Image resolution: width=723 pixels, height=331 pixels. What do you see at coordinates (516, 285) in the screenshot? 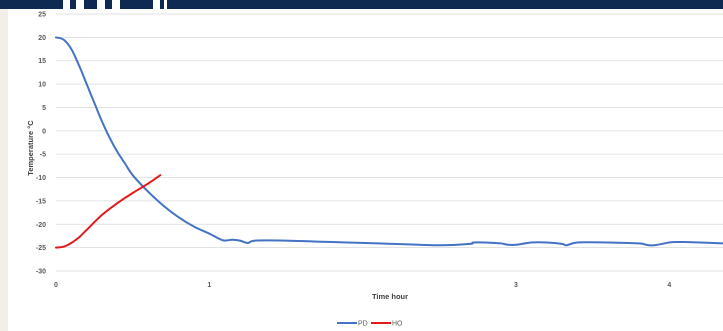
I see `x-tick-label: 3` at bounding box center [516, 285].